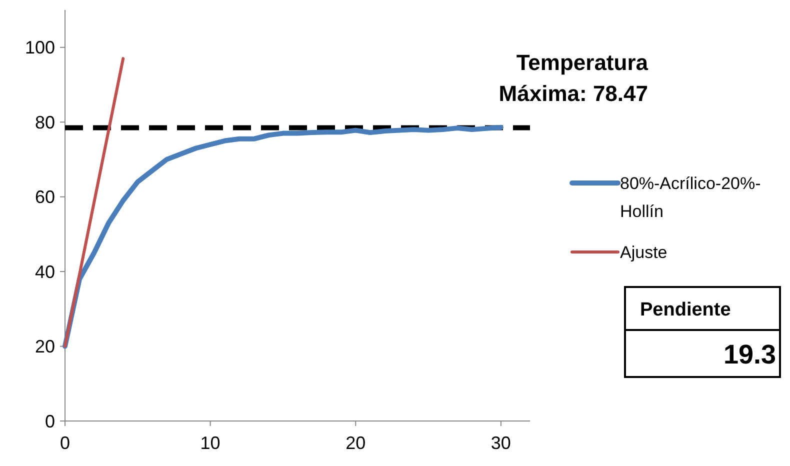 The width and height of the screenshot is (790, 466). Describe the element at coordinates (65, 443) in the screenshot. I see `x-tick-label: 0` at that location.